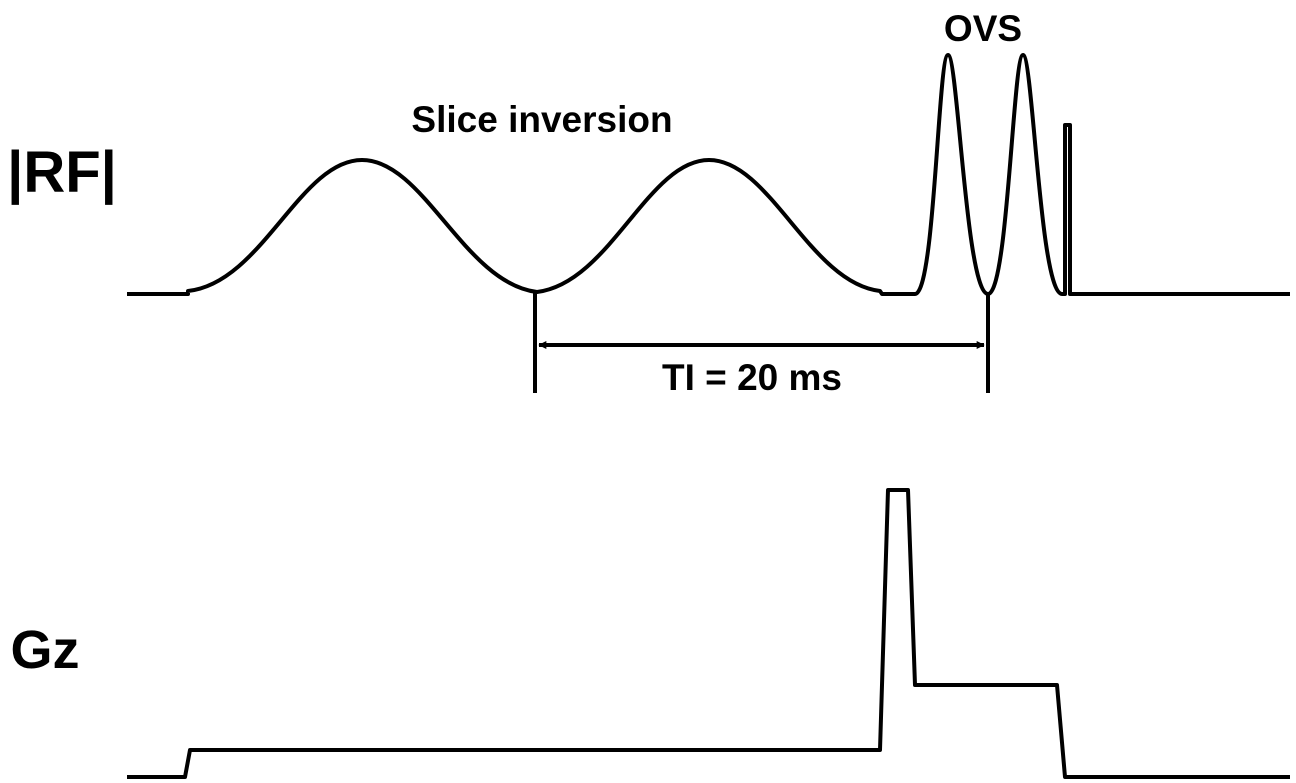 The width and height of the screenshot is (1296, 783). Describe the element at coordinates (983, 28) in the screenshot. I see `ovs-label: OVS` at that location.